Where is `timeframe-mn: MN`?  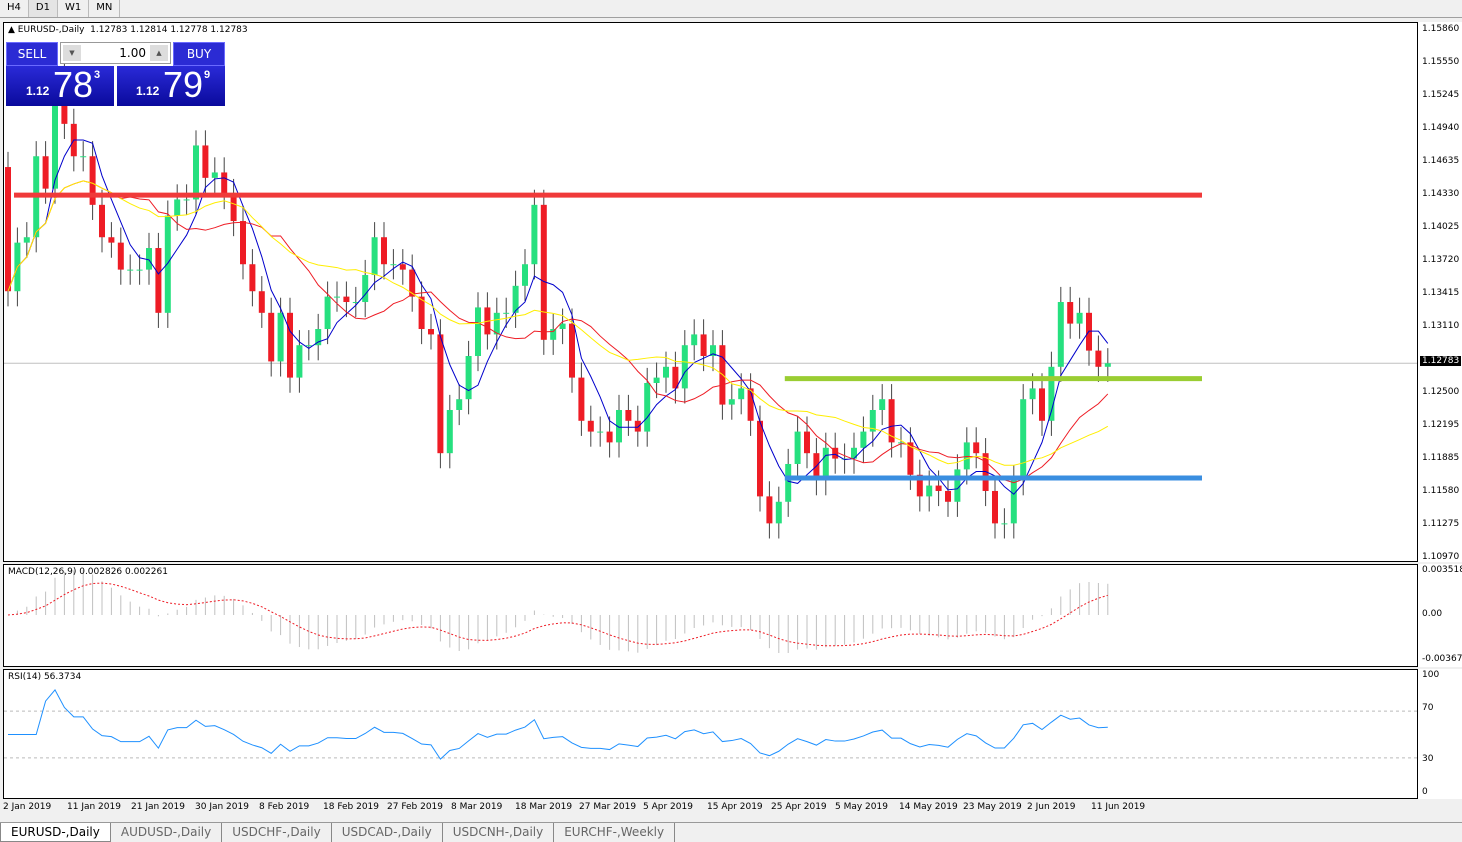 timeframe-mn: MN is located at coordinates (105, 8).